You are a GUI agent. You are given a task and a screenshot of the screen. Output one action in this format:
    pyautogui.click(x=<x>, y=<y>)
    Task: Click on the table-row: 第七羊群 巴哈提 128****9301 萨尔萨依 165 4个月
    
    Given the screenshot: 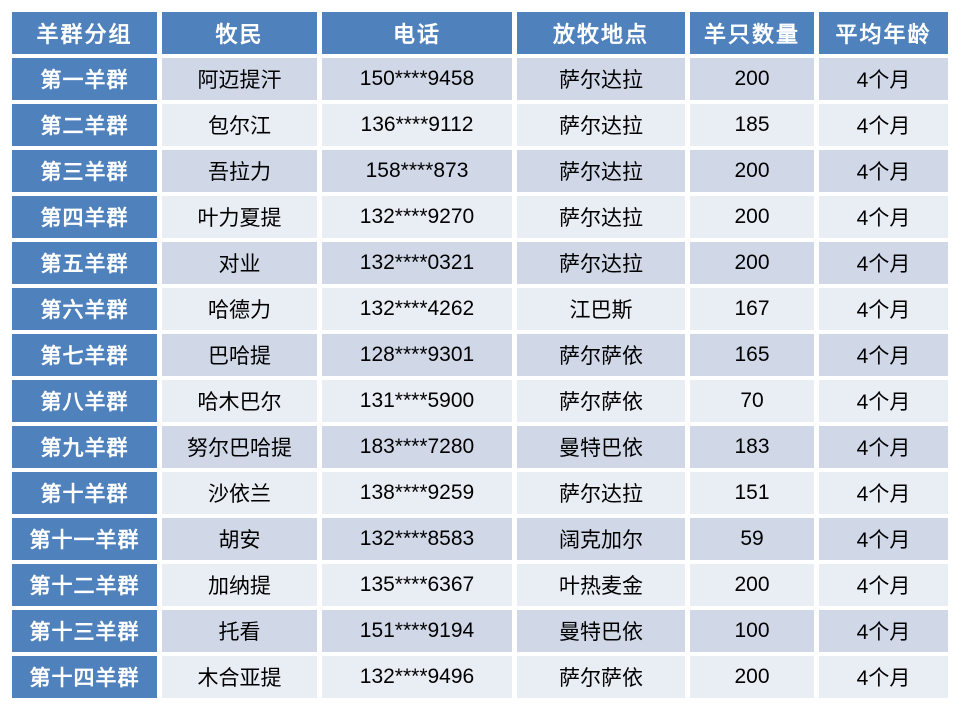 What is the action you would take?
    pyautogui.click(x=480, y=355)
    